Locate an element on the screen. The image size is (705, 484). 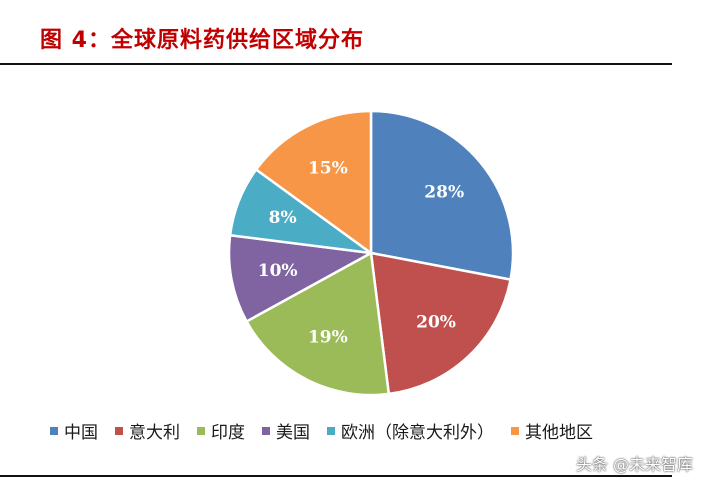
legend-item-5: 其他地区 is located at coordinates (552, 430).